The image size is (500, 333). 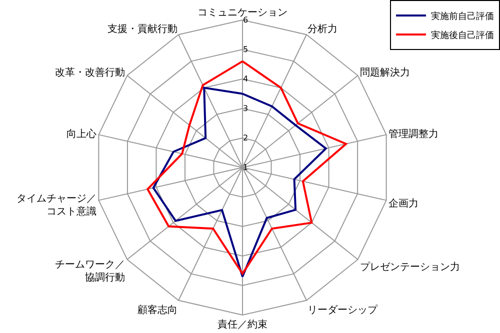 I want to click on y-tick-label: 3, so click(x=245, y=109).